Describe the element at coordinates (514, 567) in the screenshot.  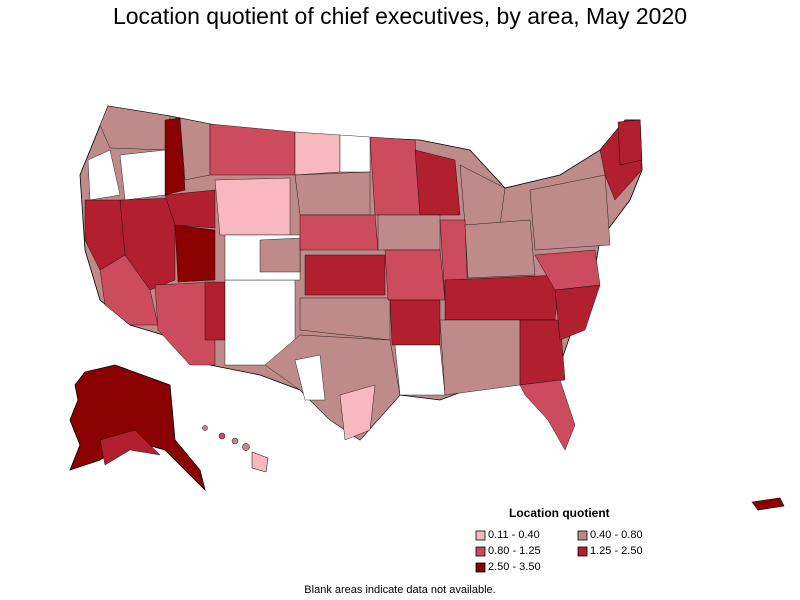
I see `legend-label-2-50-3-50: 2.50 - 3.50` at that location.